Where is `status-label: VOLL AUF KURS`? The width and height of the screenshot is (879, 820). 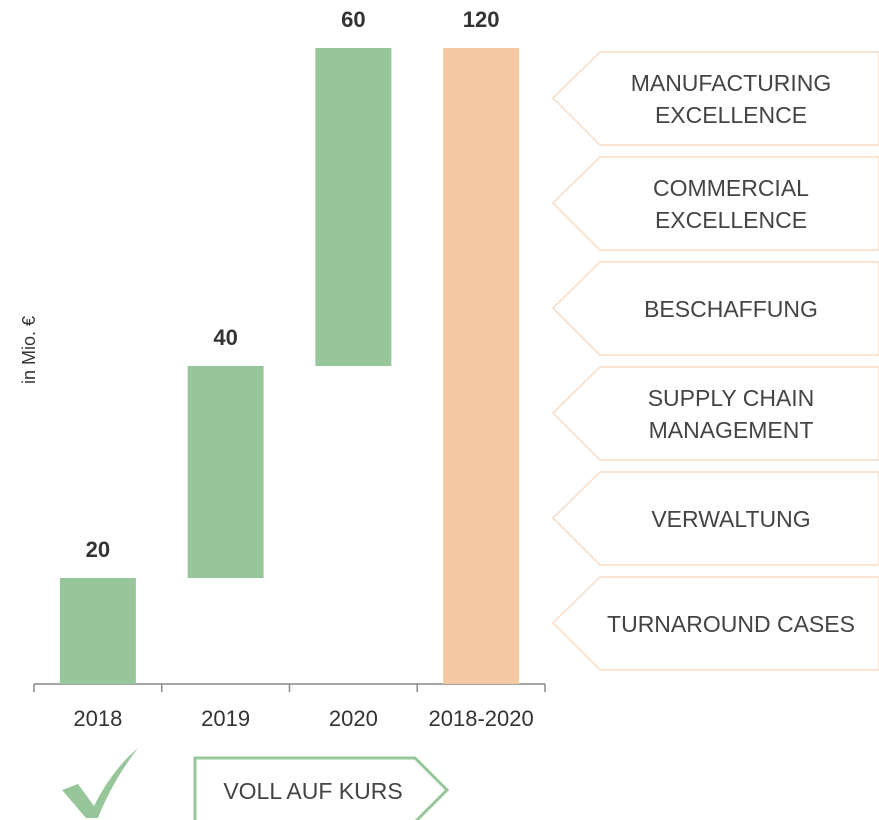 status-label: VOLL AUF KURS is located at coordinates (313, 790).